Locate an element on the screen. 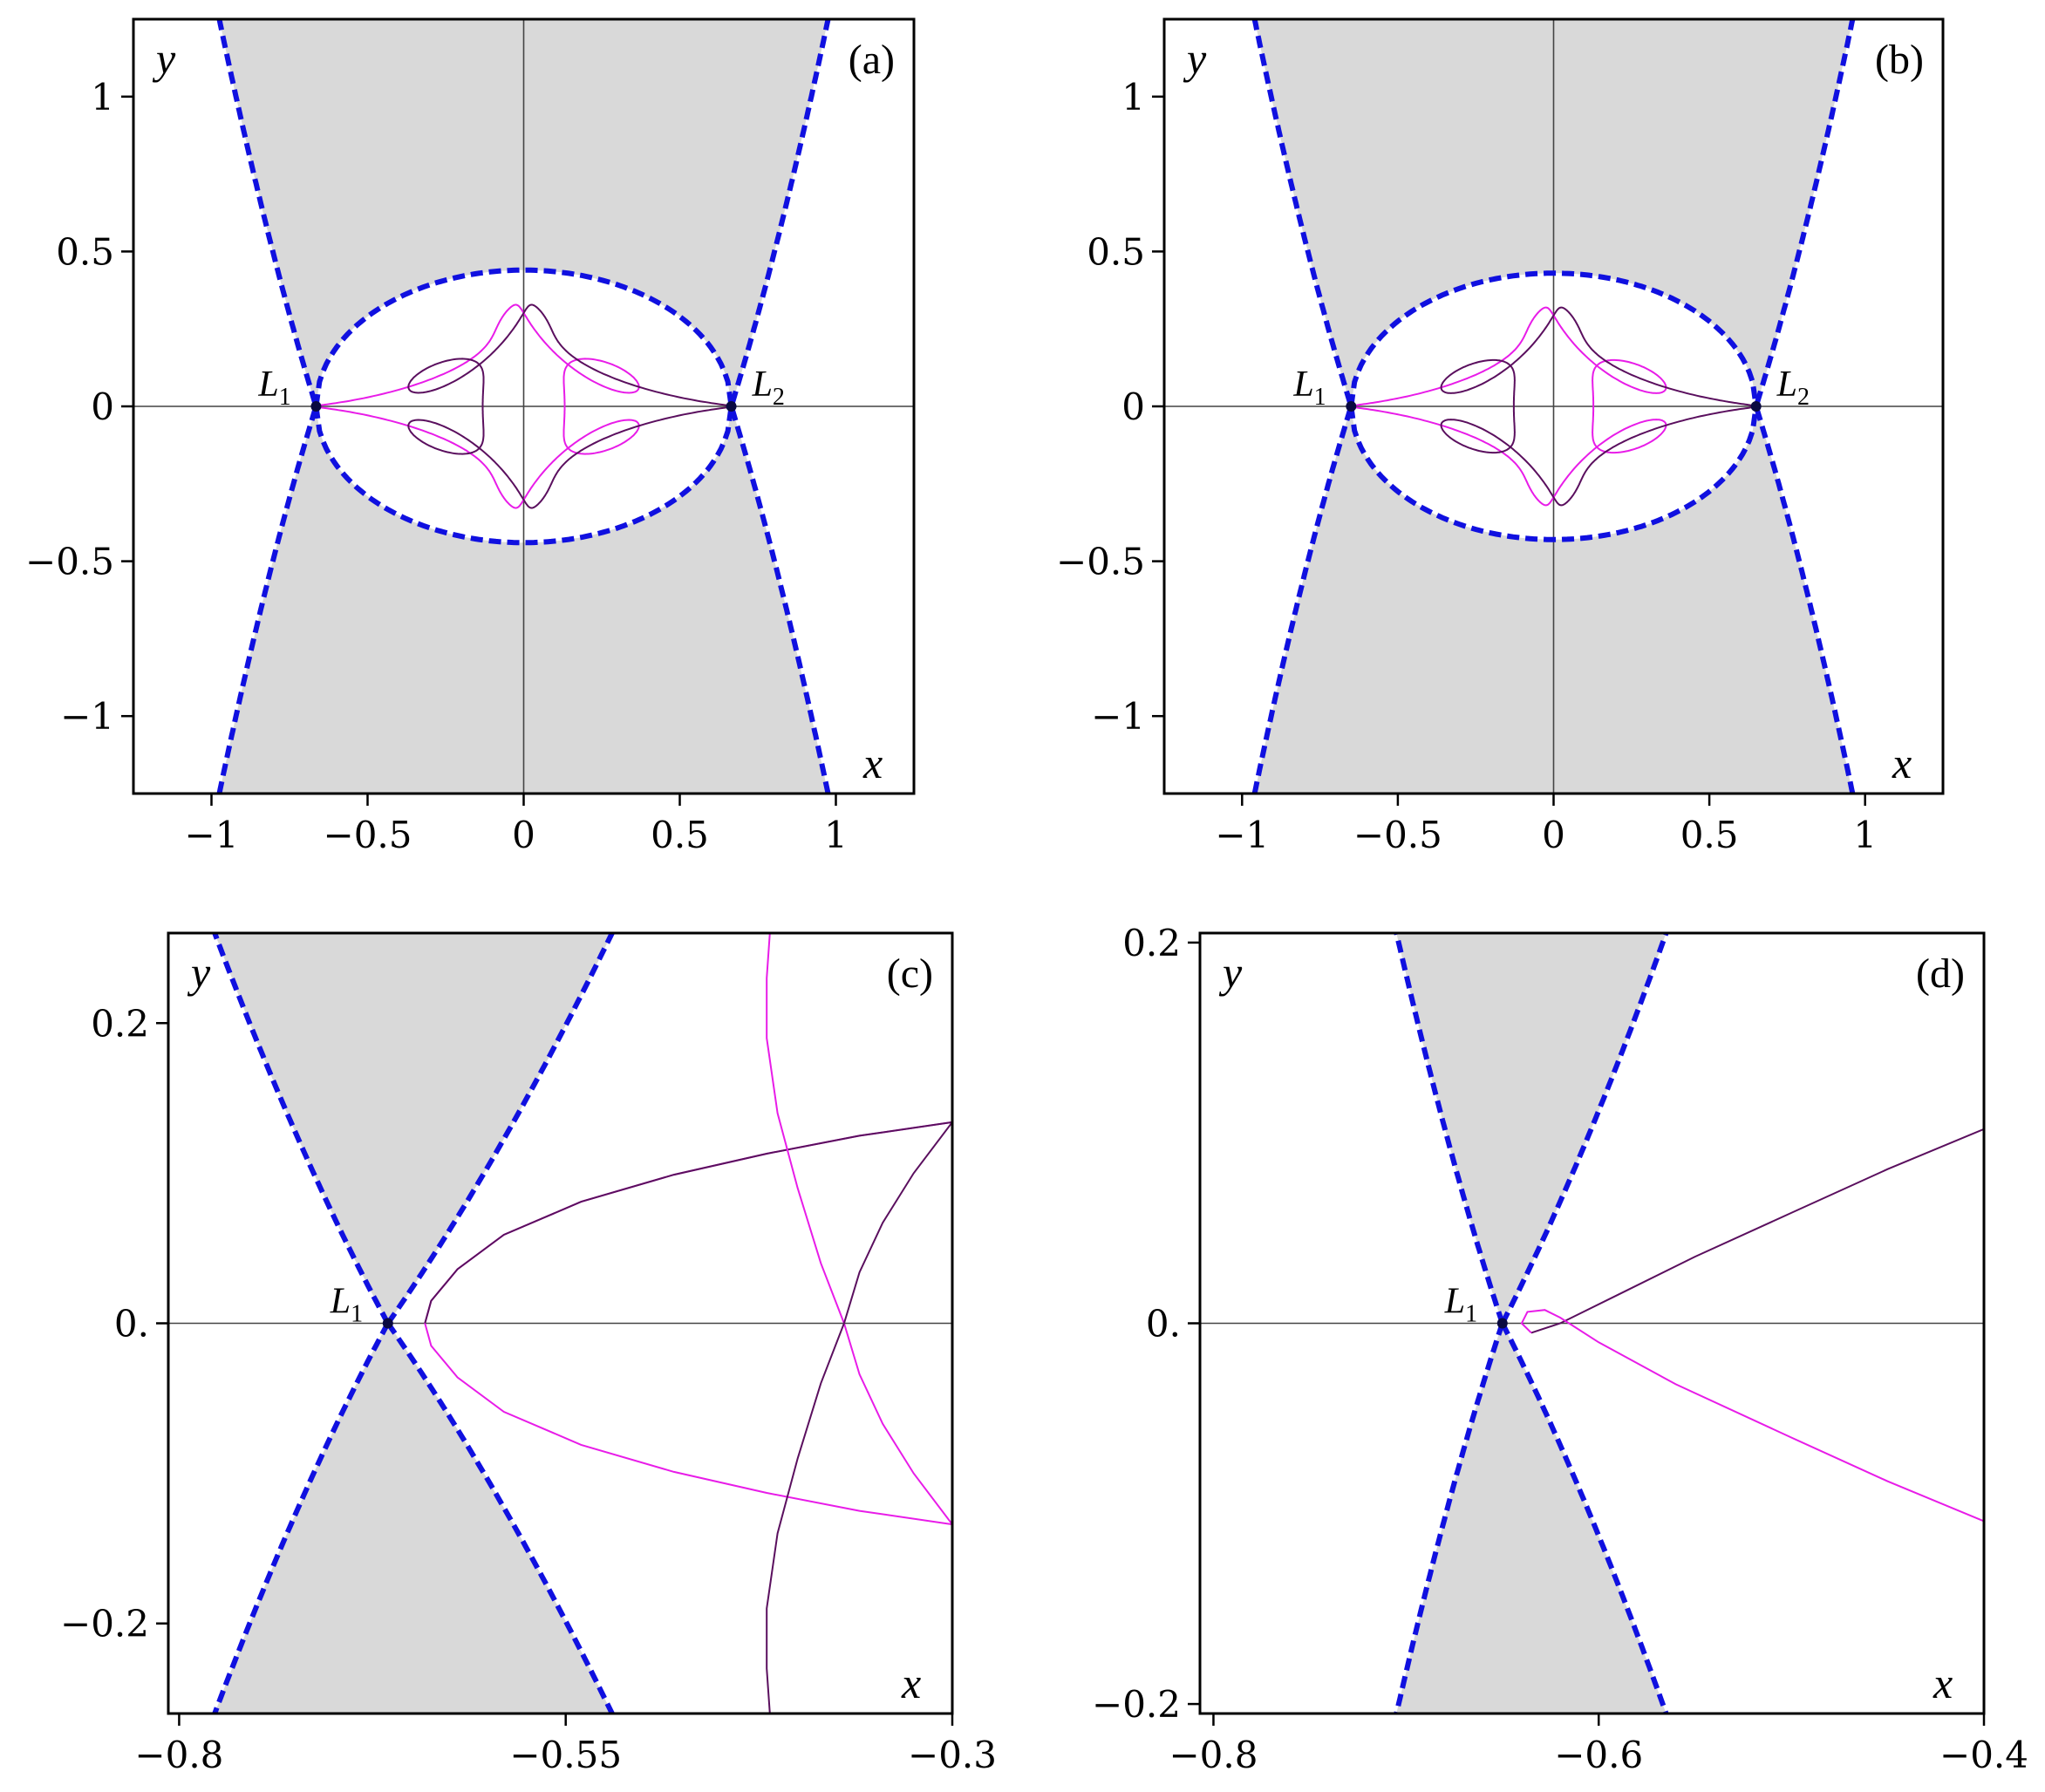 This screenshot has width=2045, height=1792. panel-label: (d) is located at coordinates (1941, 974).